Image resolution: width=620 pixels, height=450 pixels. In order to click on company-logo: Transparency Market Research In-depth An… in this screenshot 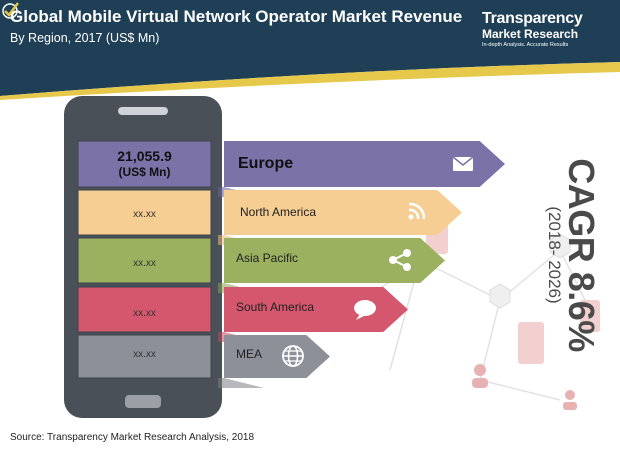, I will do `click(532, 29)`.